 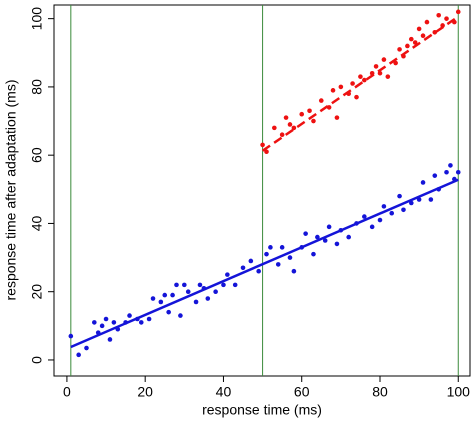 What do you see at coordinates (302, 392) in the screenshot?
I see `x-tick-label: 60` at bounding box center [302, 392].